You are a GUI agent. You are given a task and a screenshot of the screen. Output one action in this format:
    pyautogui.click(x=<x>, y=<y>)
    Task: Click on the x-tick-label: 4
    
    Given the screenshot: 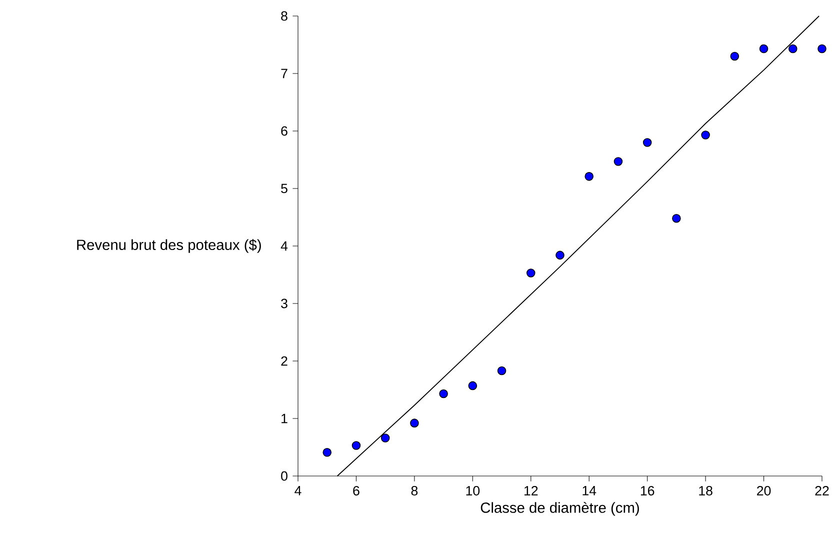 What is the action you would take?
    pyautogui.click(x=298, y=491)
    